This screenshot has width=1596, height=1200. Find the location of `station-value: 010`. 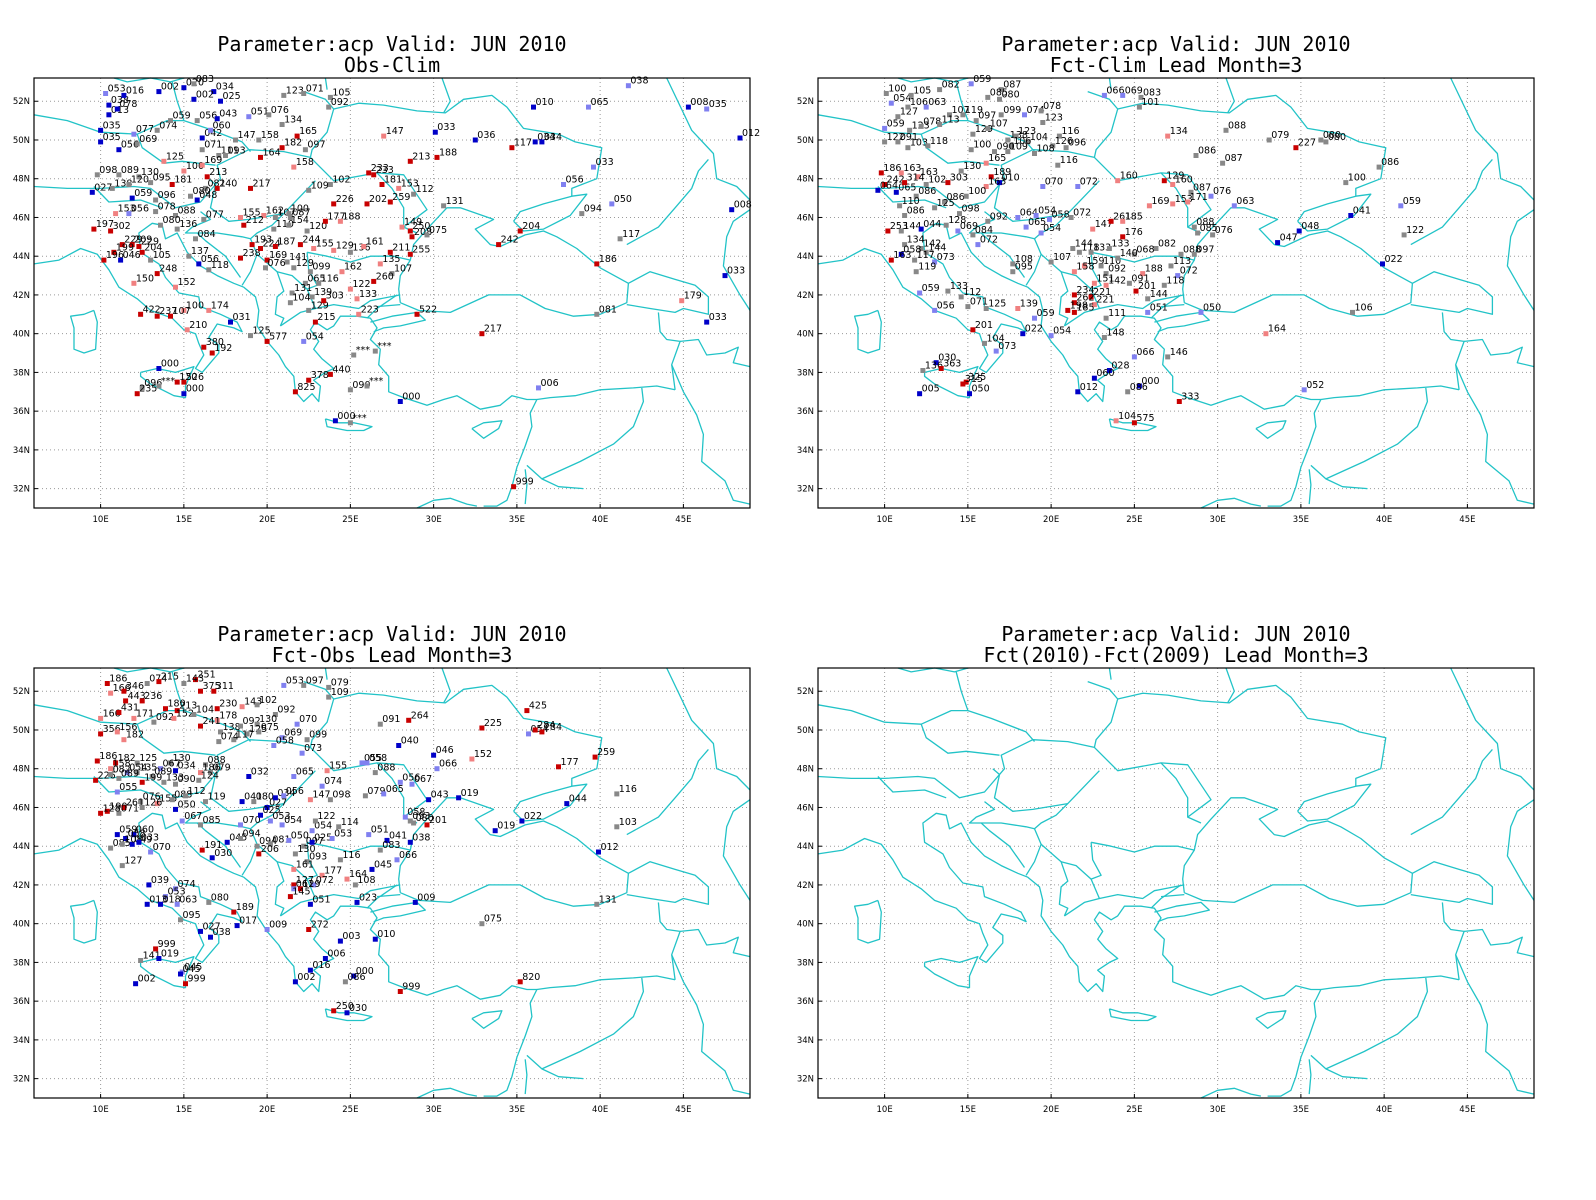

station-value: 010 is located at coordinates (386, 934).